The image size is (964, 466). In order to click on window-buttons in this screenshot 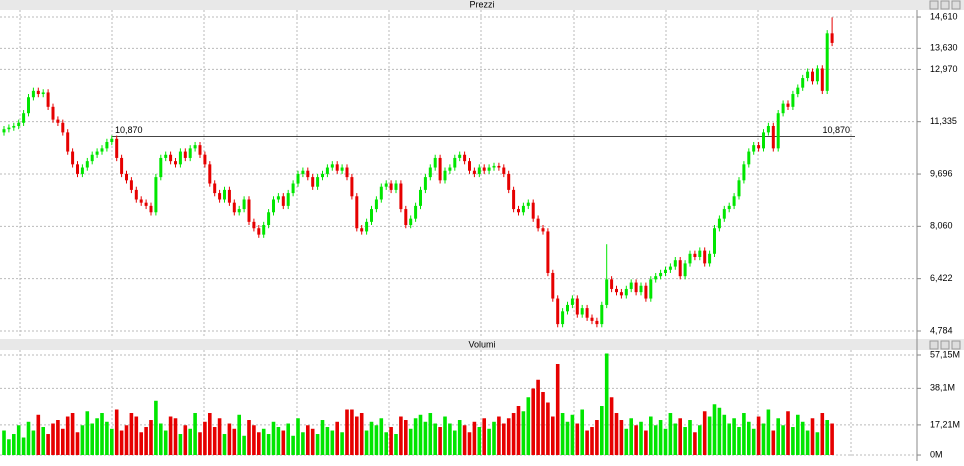, I will do `click(945, 175)`.